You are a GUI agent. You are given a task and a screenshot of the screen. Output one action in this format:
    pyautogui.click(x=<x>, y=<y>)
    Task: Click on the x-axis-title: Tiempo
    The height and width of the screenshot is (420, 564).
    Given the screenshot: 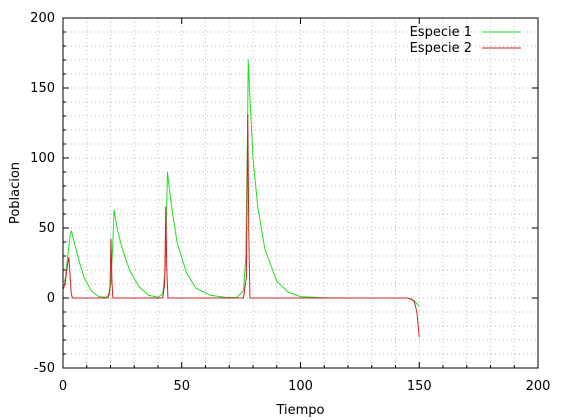 What is the action you would take?
    pyautogui.click(x=299, y=410)
    